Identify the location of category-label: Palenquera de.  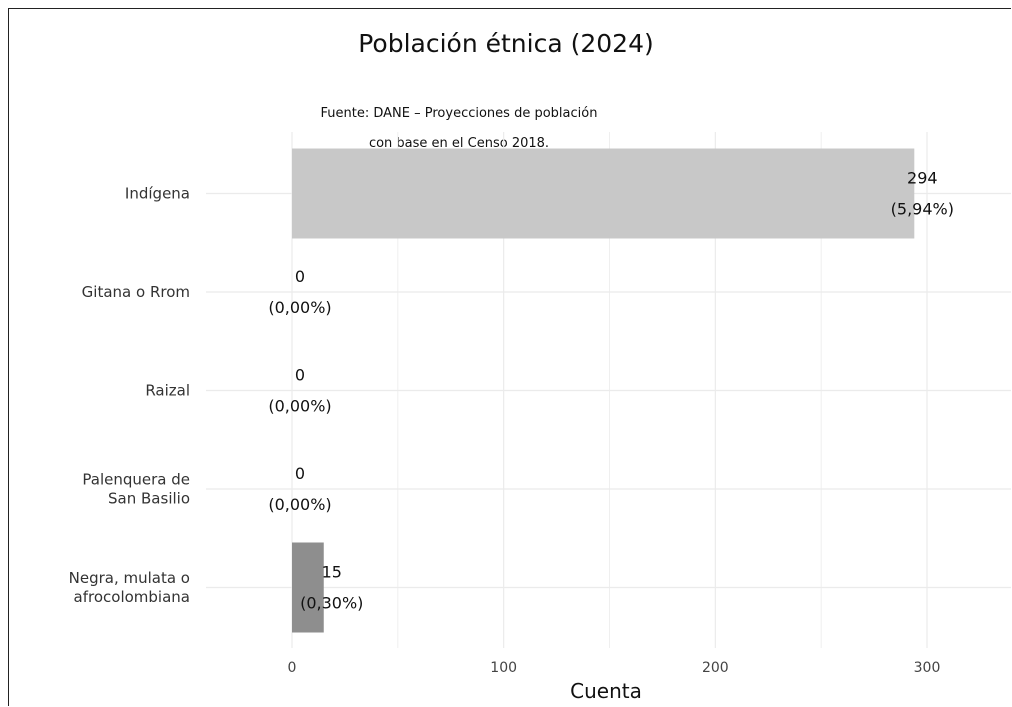
(136, 480).